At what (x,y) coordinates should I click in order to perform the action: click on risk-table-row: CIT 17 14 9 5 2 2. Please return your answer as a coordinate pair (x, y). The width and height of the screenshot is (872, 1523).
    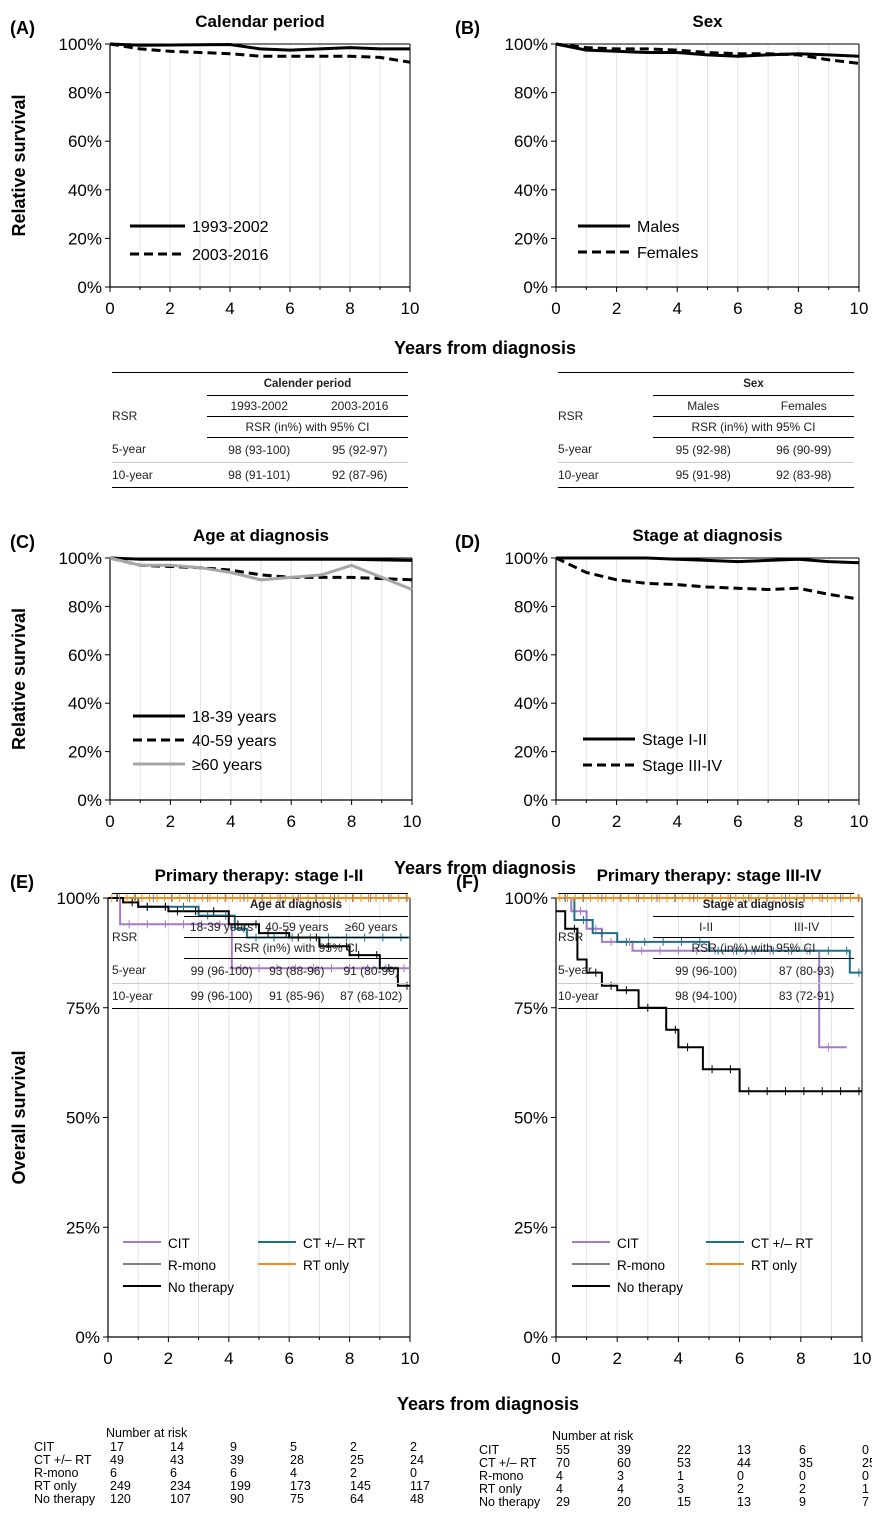
    Looking at the image, I should click on (244, 1447).